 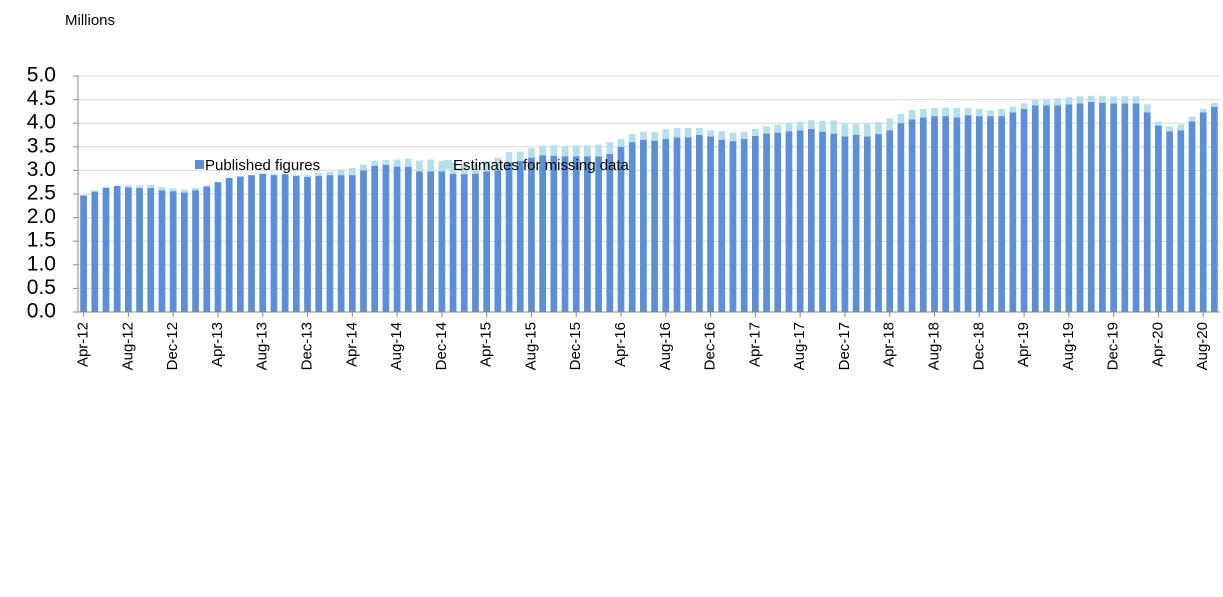 I want to click on x-tick-label: Dec-13, so click(x=306, y=346).